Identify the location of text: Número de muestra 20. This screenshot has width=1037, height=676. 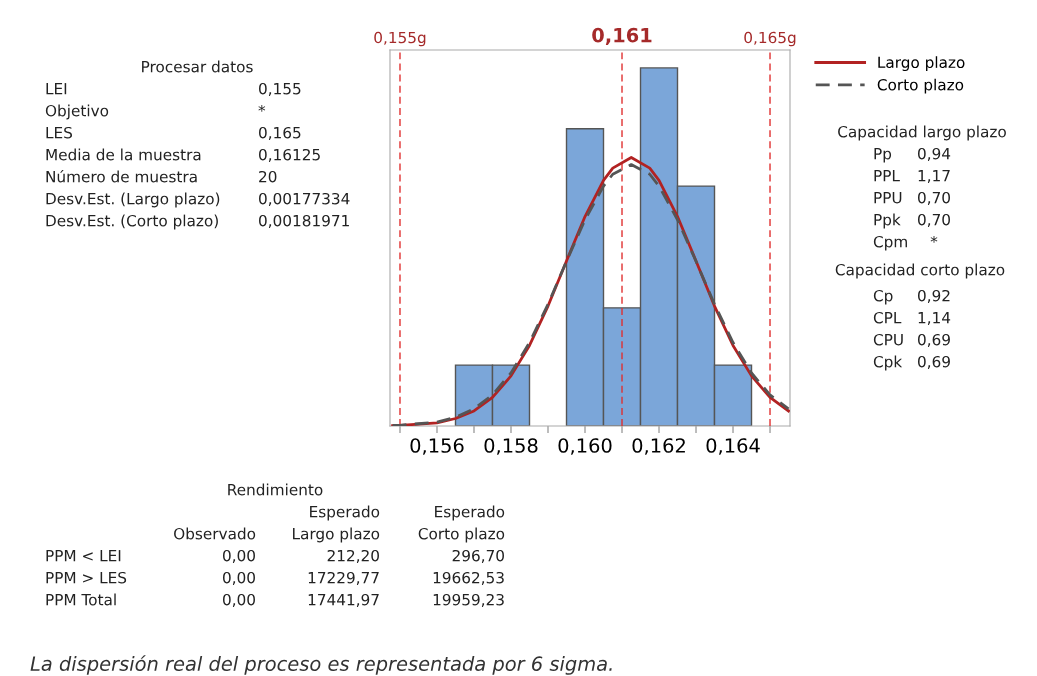
(161, 176).